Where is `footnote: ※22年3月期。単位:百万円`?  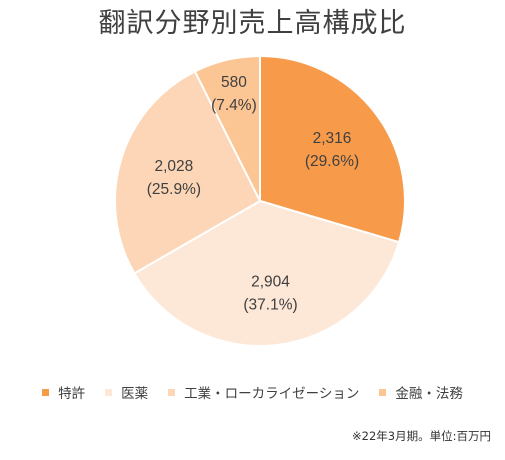
footnote: ※22年3月期。単位:百万円 is located at coordinates (421, 436).